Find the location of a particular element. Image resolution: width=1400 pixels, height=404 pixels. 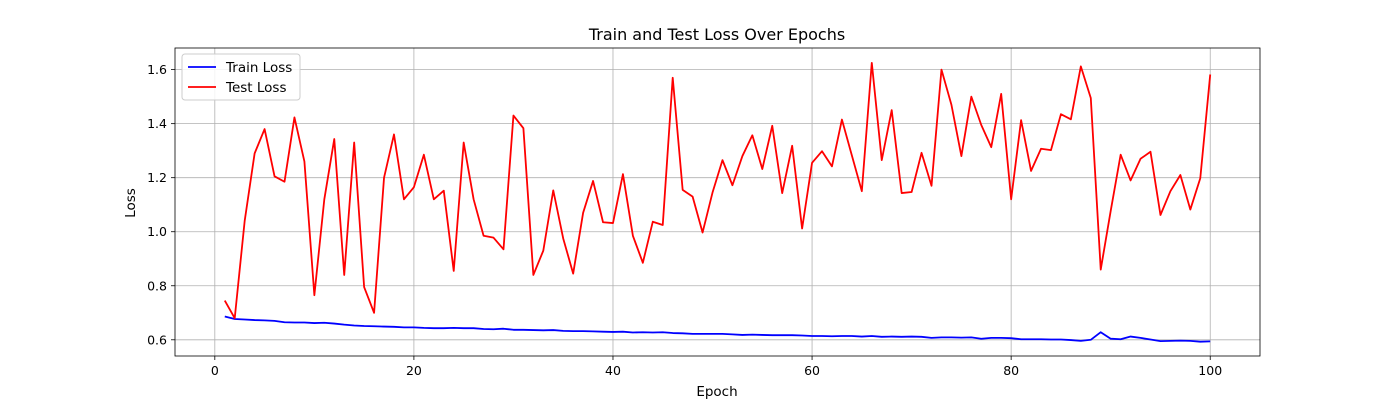

legend-test-label: Test Loss is located at coordinates (256, 88).